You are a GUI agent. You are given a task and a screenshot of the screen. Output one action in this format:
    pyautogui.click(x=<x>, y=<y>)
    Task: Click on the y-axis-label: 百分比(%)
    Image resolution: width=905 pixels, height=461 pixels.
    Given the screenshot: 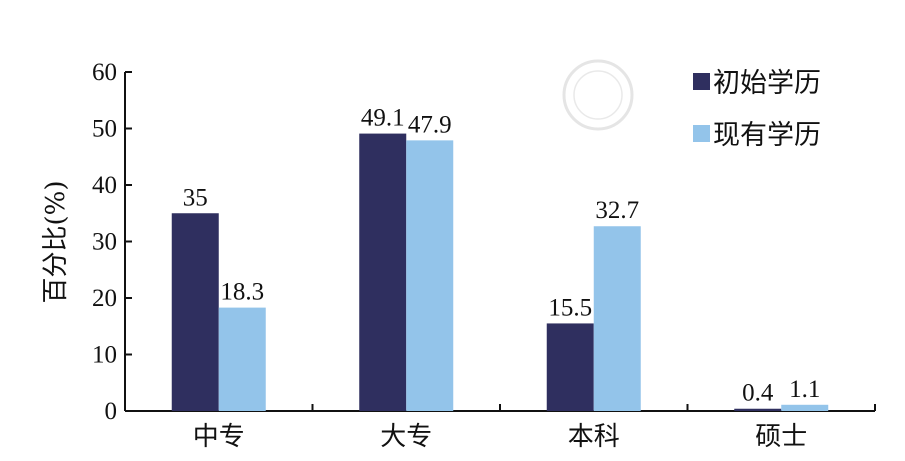 What is the action you would take?
    pyautogui.click(x=56, y=242)
    